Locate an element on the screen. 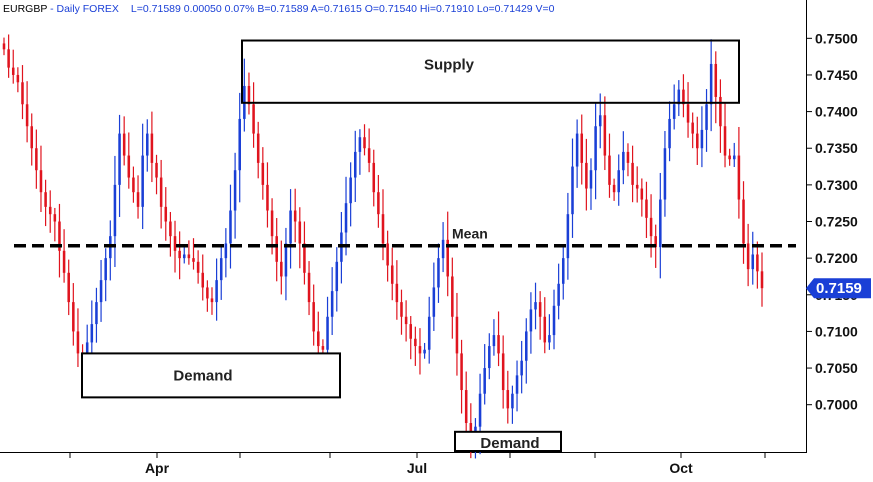  demand-label-1: Demand is located at coordinates (202, 375).